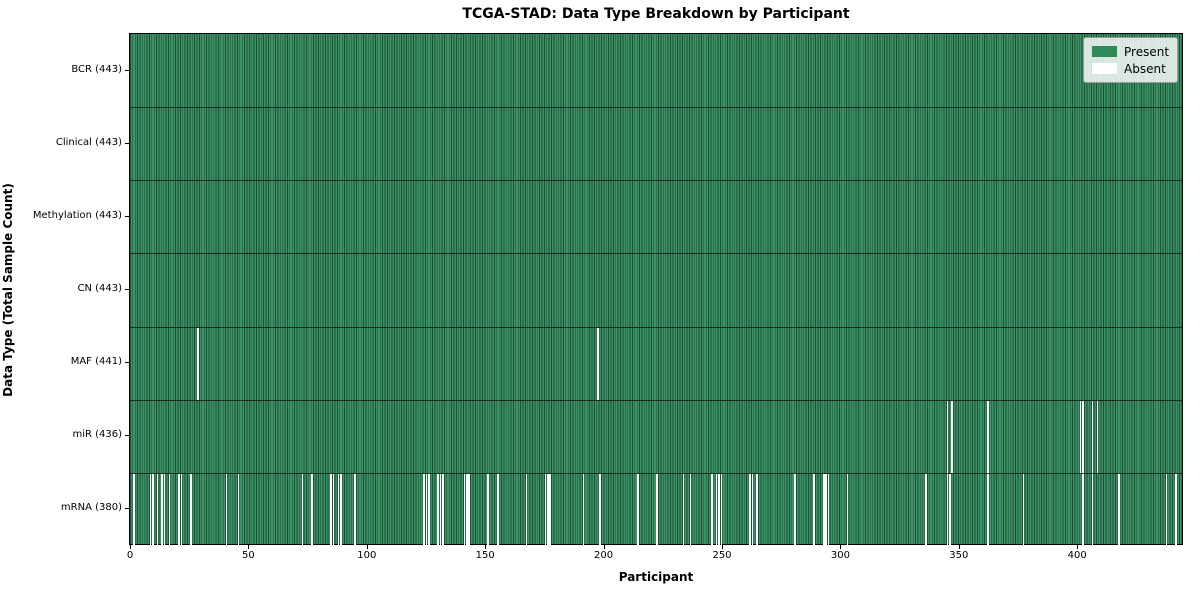 This screenshot has height=600, width=1200. Describe the element at coordinates (1104, 51) in the screenshot. I see `present-swatch` at that location.